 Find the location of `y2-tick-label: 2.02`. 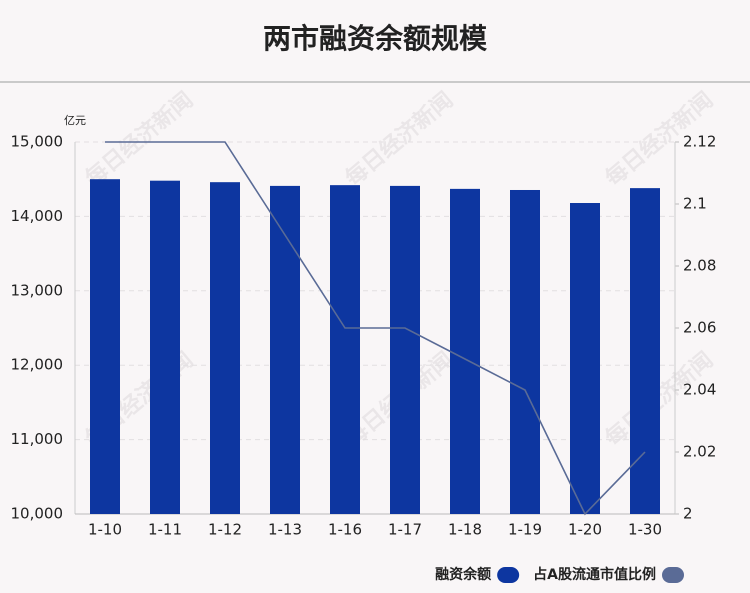

y2-tick-label: 2.02 is located at coordinates (699, 452).